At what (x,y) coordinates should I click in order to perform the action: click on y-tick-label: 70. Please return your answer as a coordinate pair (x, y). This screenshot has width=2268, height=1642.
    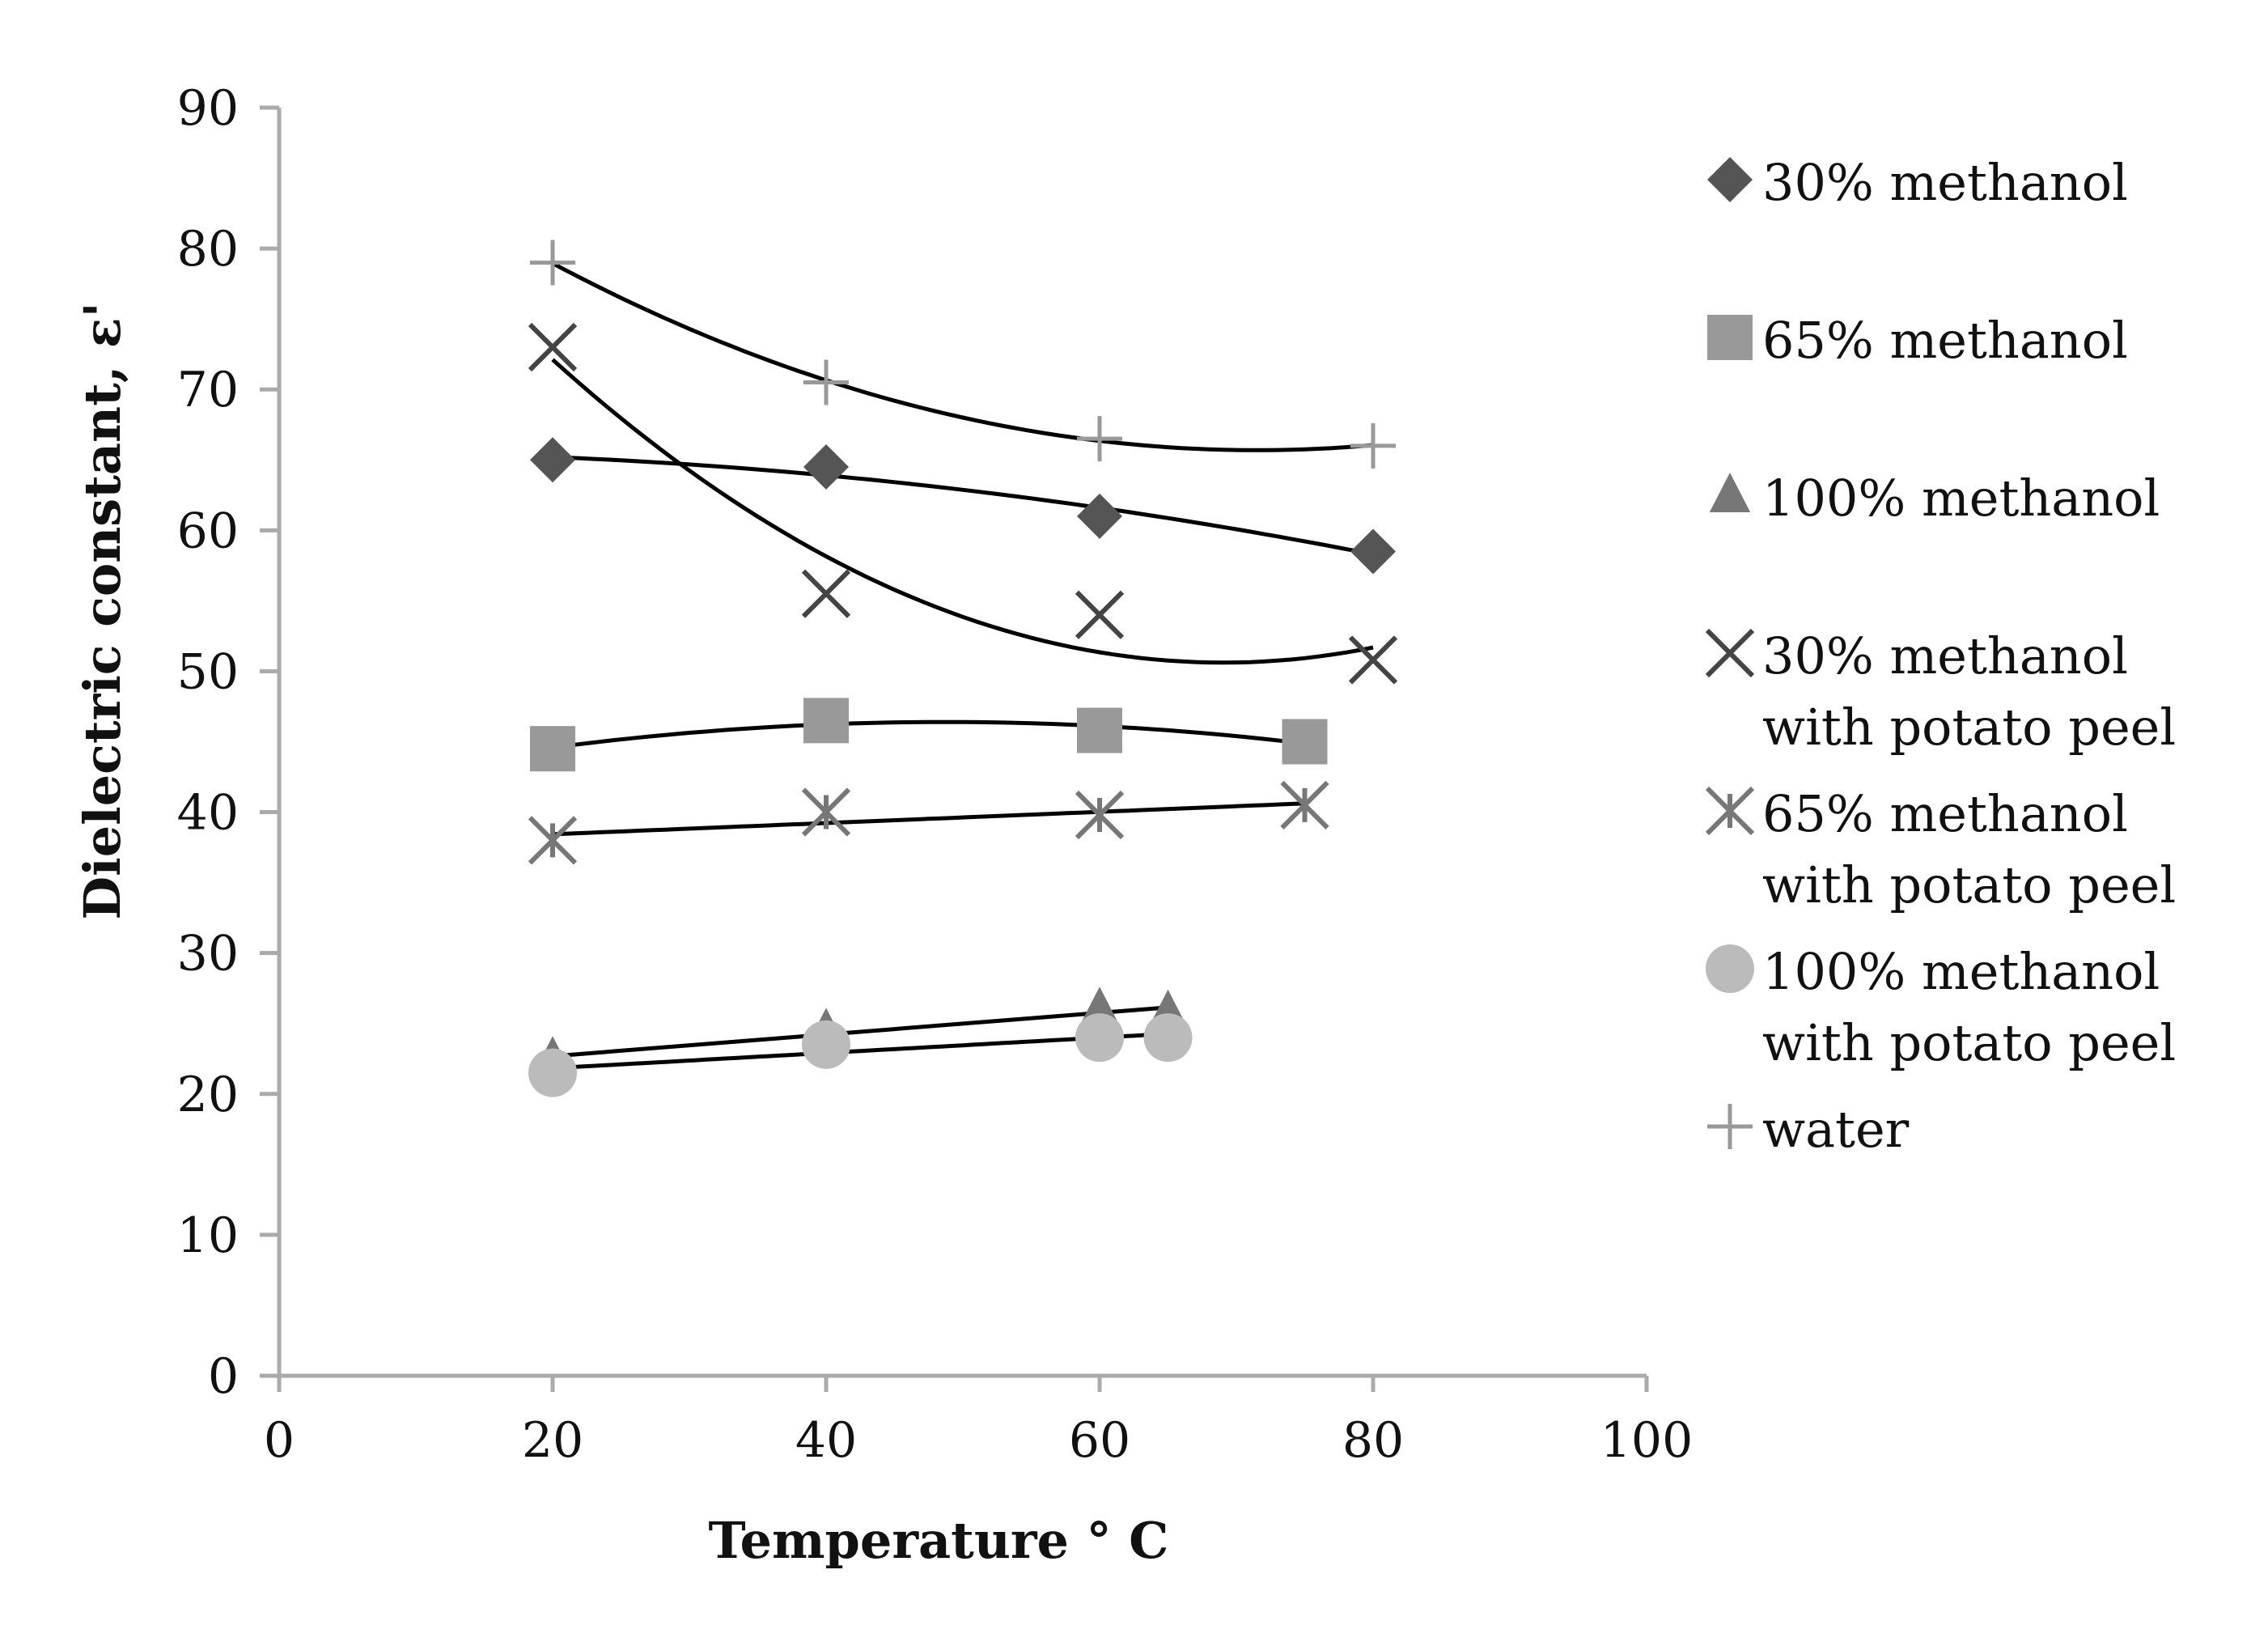
    Looking at the image, I should click on (208, 390).